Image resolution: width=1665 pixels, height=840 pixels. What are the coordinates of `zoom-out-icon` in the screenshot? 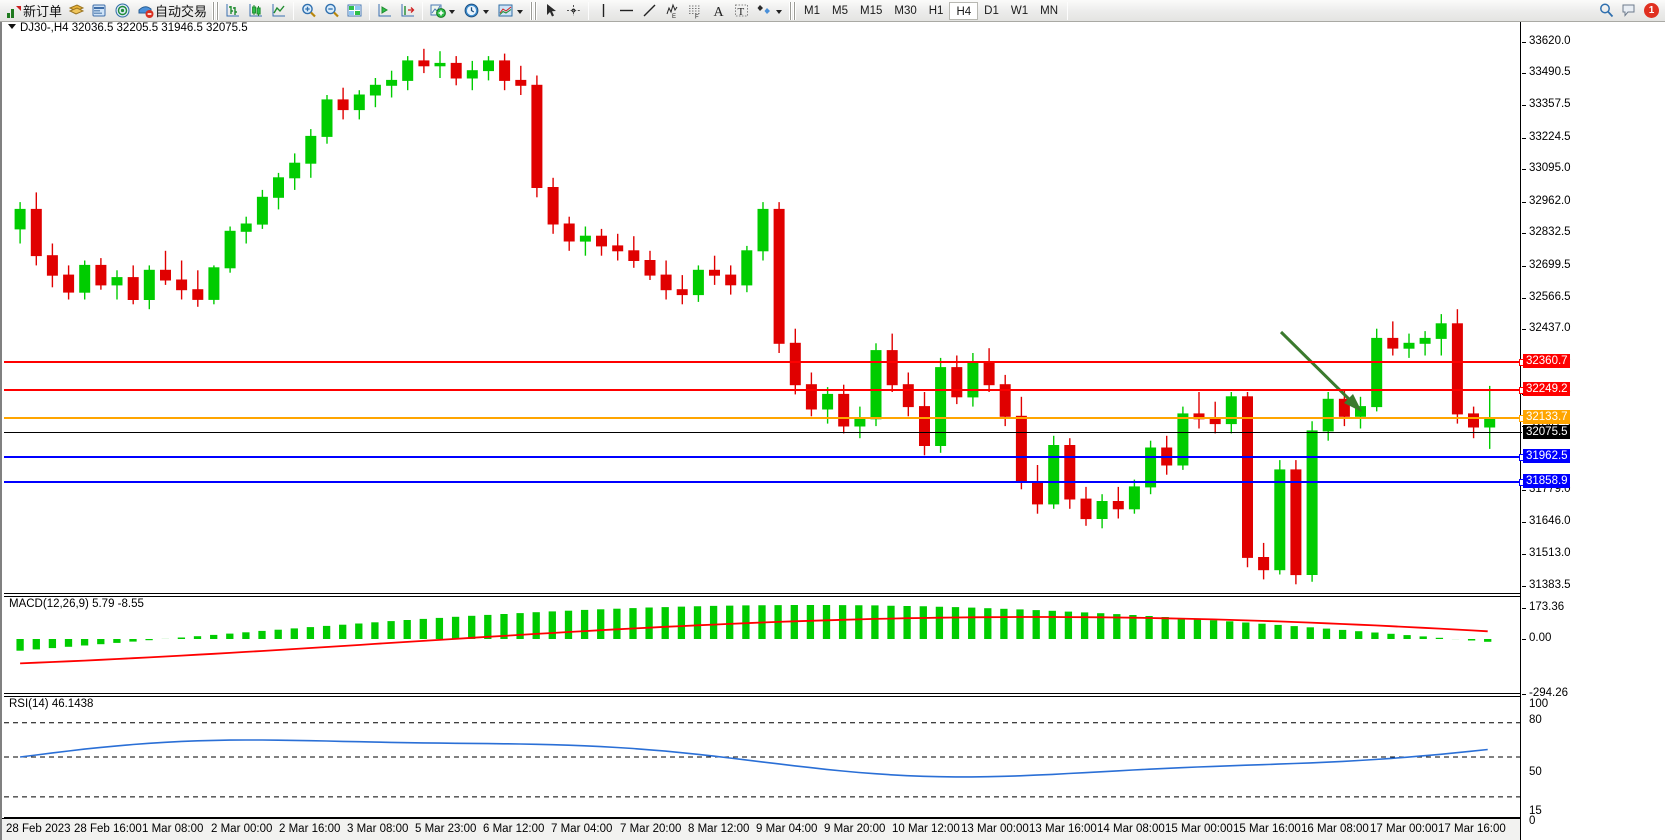 It's located at (331, 10).